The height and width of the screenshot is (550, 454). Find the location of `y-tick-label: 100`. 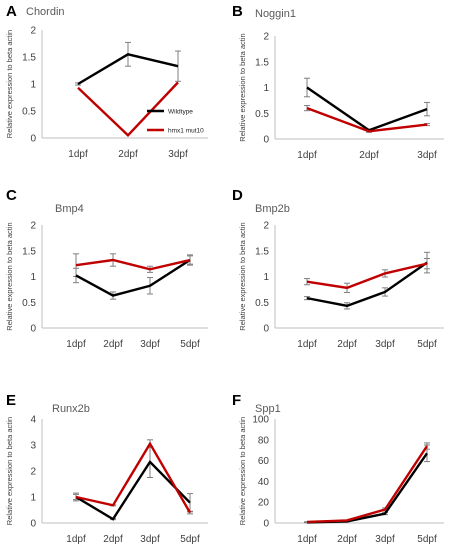

y-tick-label: 100 is located at coordinates (260, 420).